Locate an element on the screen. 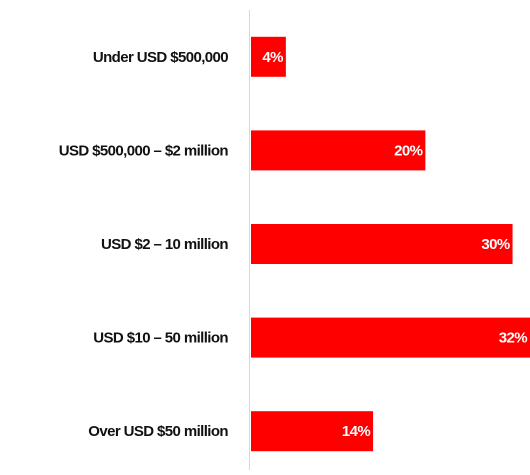  data-label: 30% is located at coordinates (495, 244).